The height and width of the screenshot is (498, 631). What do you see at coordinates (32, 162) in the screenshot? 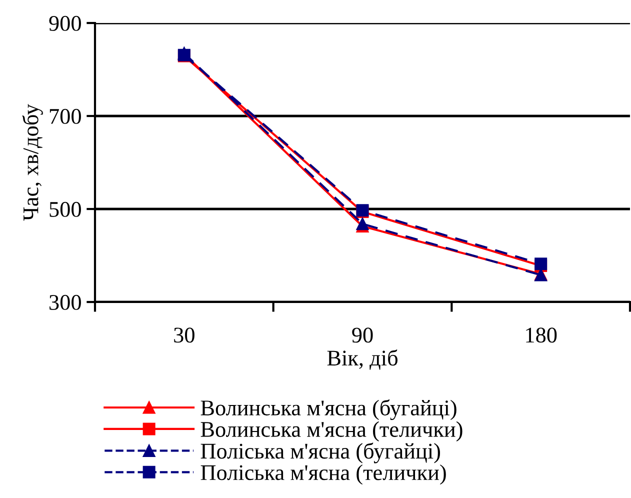
I see `y-axis-title: Час, хв/добу` at bounding box center [32, 162].